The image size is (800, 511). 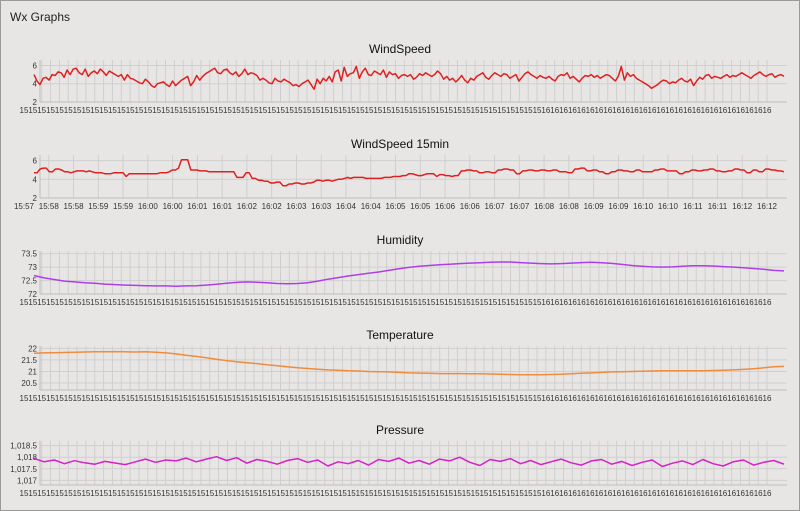 What do you see at coordinates (32, 267) in the screenshot?
I see `y-tick-label: 73` at bounding box center [32, 267].